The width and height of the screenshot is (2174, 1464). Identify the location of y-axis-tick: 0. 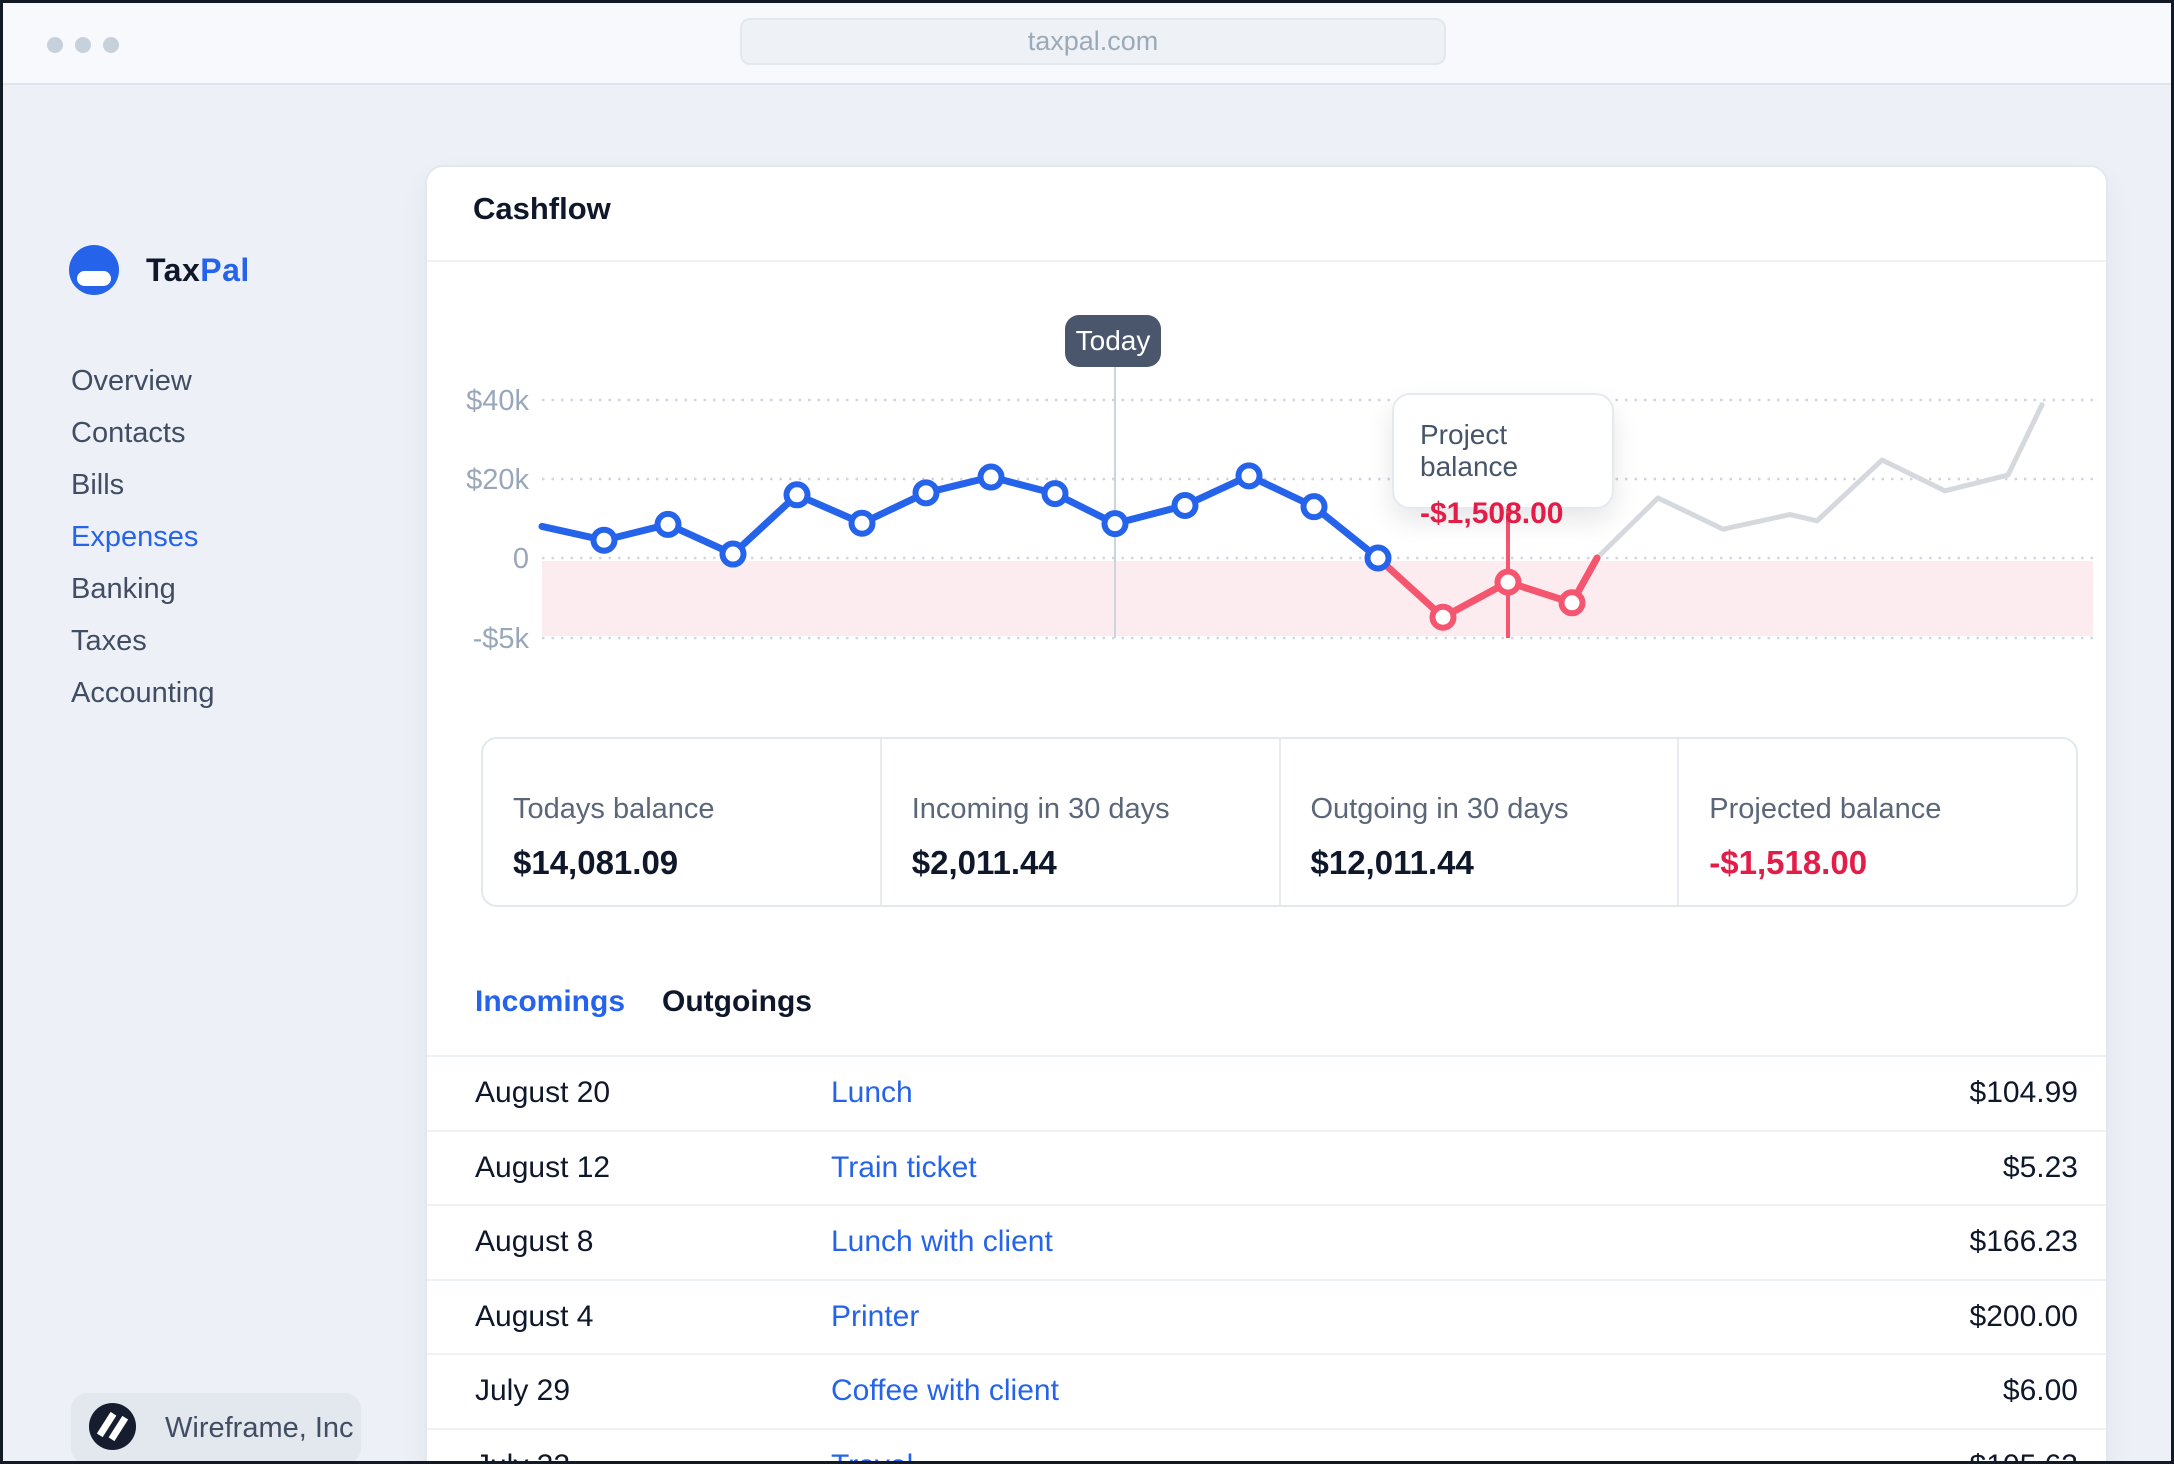
(521, 559).